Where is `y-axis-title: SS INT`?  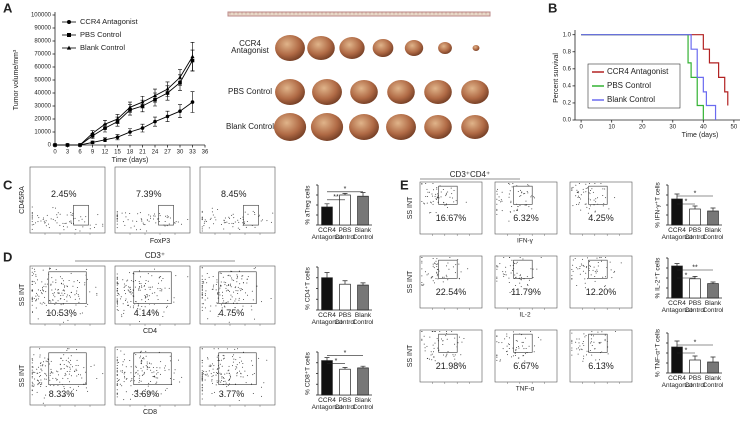 y-axis-title: SS INT is located at coordinates (22, 375).